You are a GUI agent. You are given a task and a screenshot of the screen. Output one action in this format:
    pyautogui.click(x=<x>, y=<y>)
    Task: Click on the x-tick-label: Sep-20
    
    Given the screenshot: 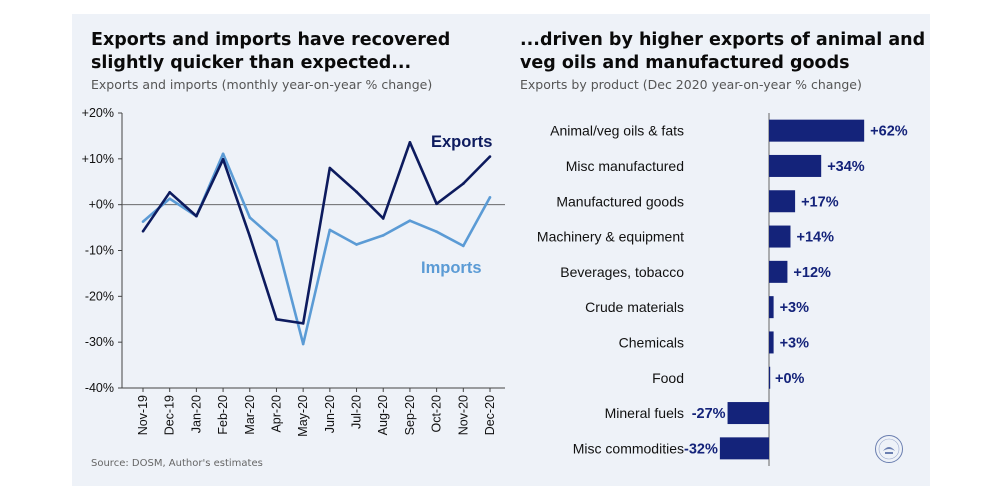 What is the action you would take?
    pyautogui.click(x=410, y=415)
    